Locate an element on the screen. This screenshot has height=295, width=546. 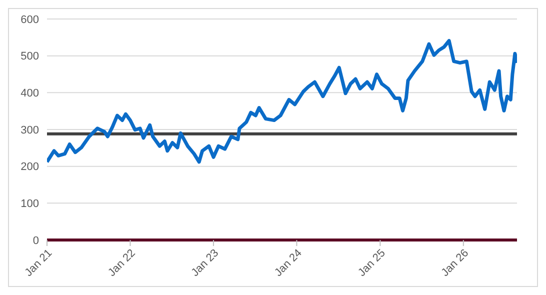
y-tick-label: 0 is located at coordinates (35, 240).